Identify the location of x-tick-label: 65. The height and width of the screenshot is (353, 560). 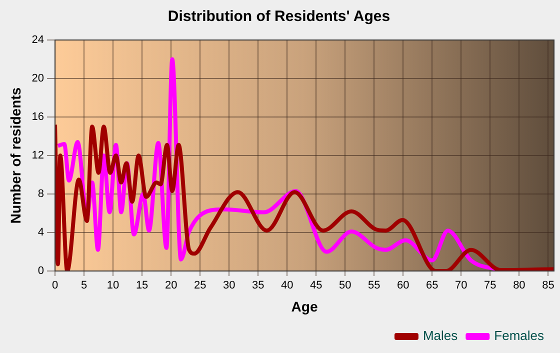
(432, 286).